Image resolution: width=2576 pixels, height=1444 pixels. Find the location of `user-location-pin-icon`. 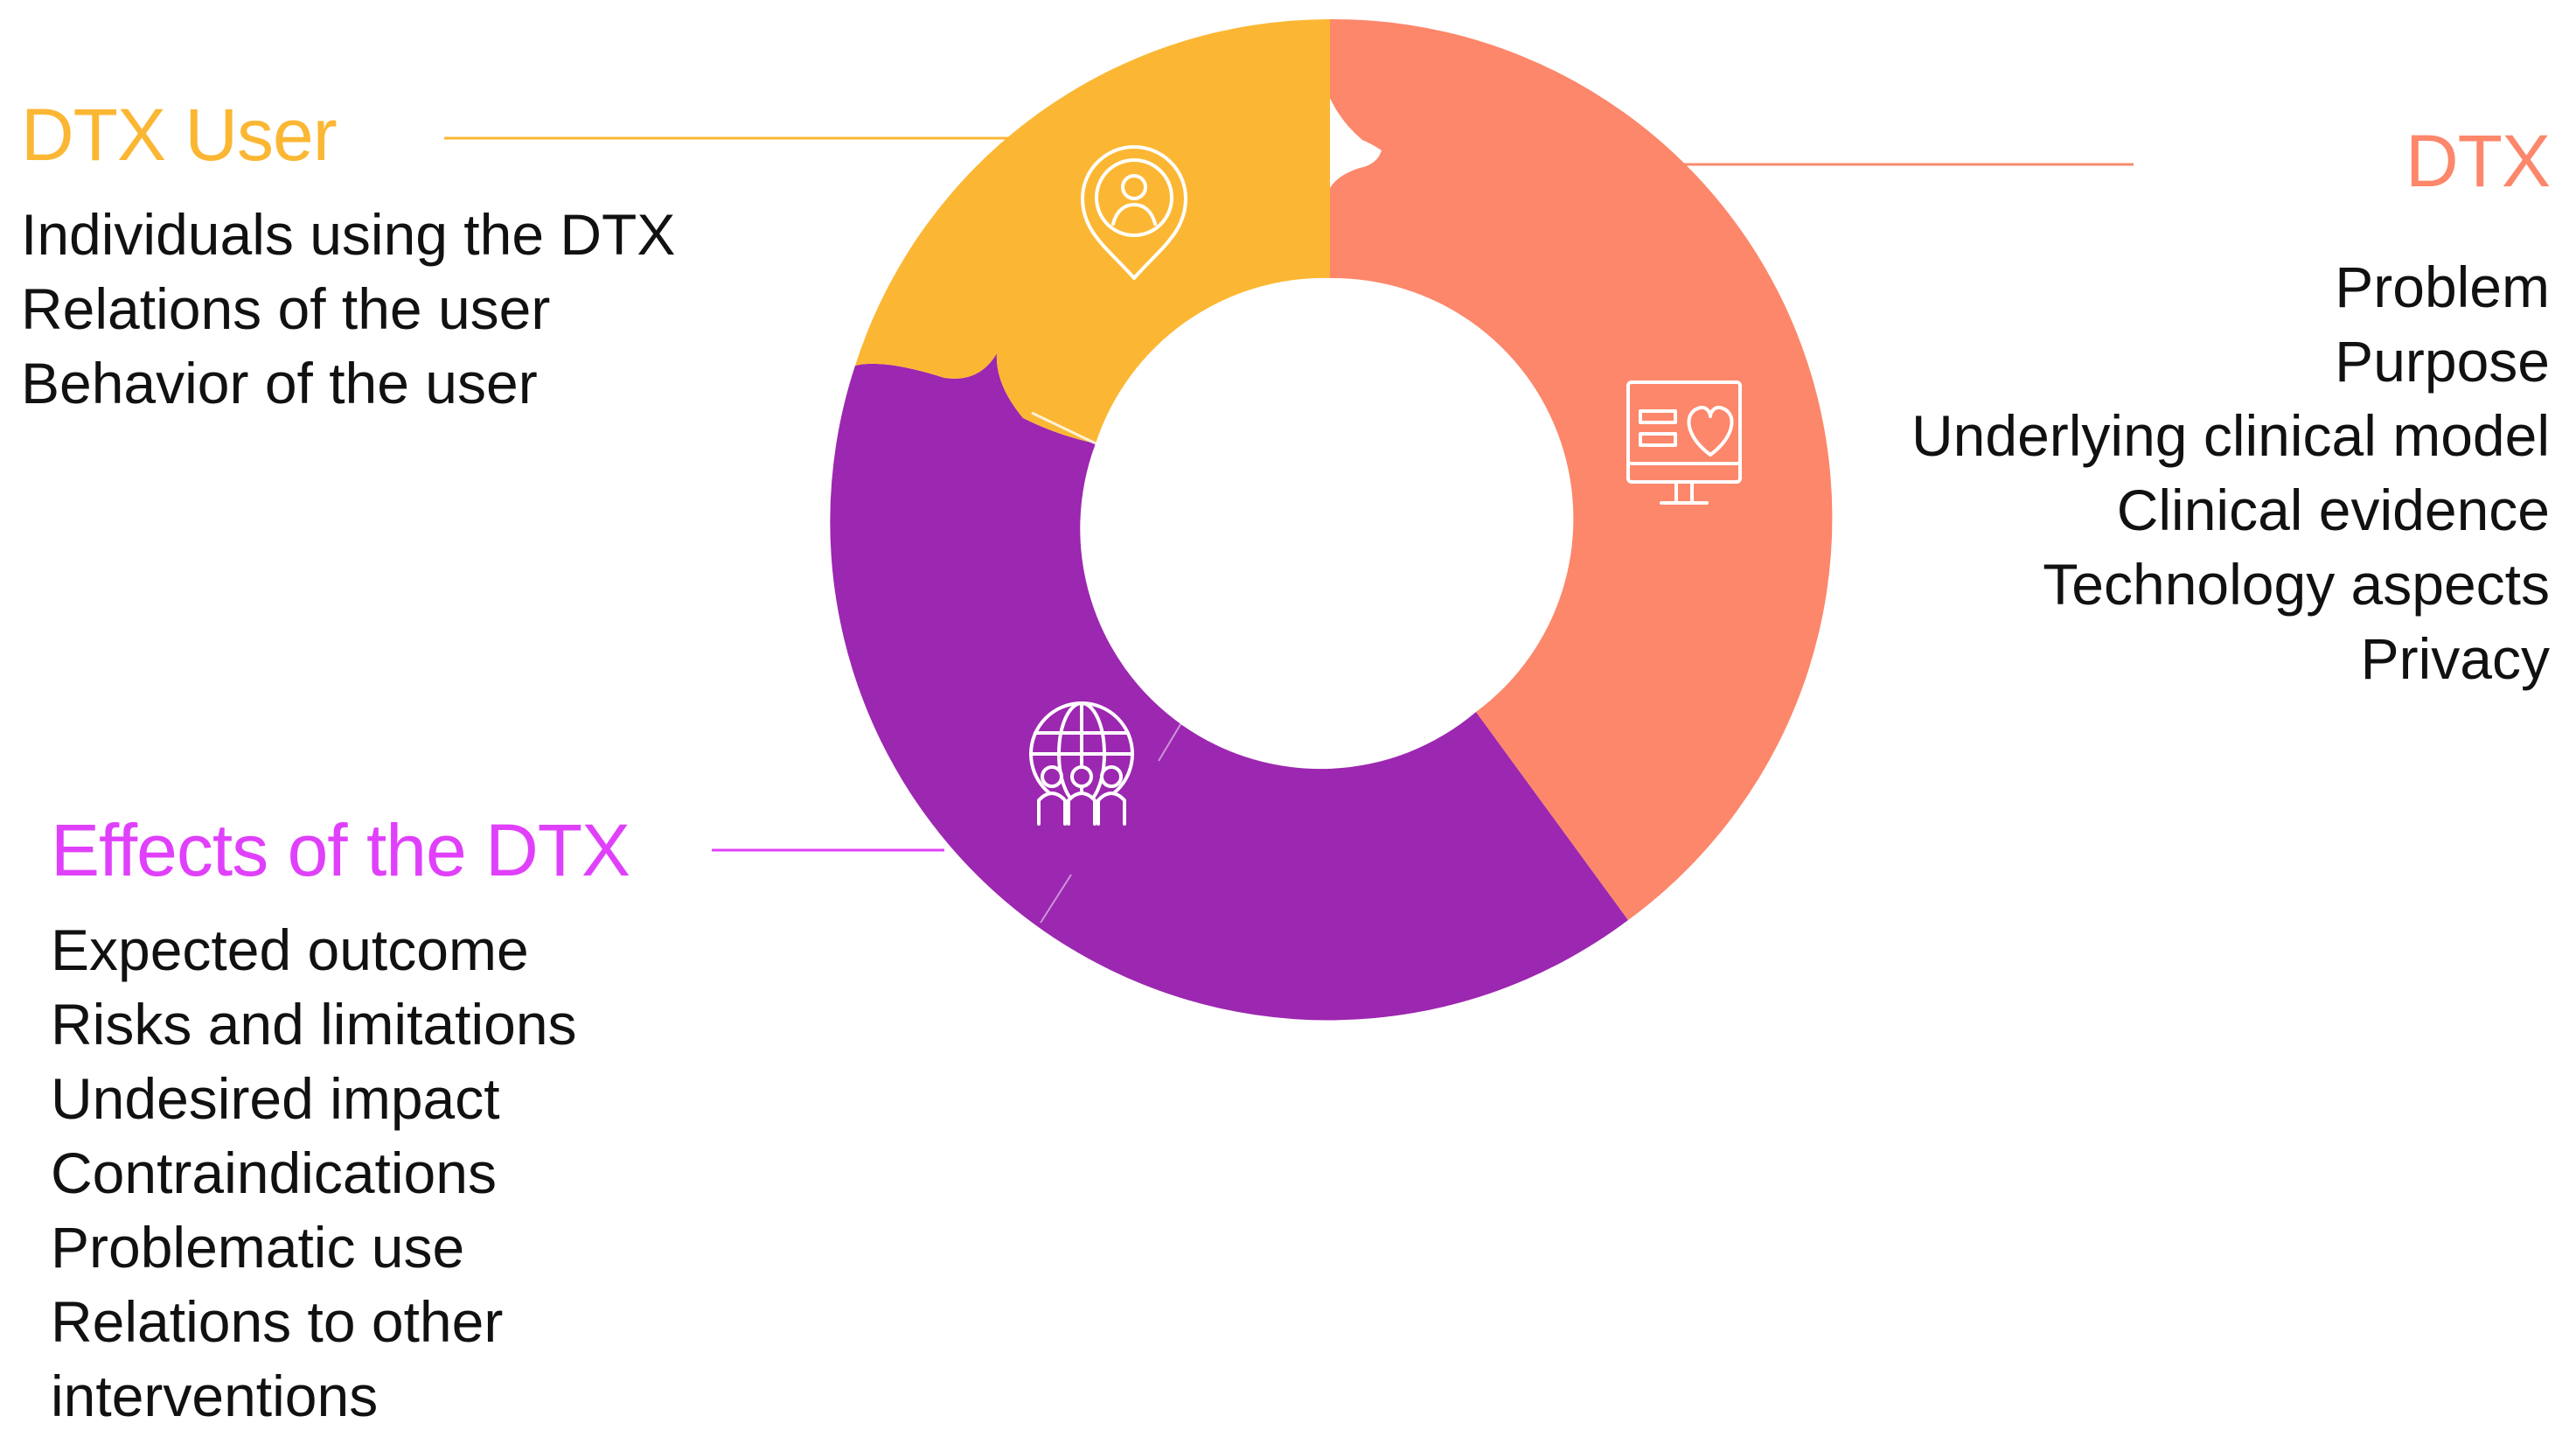

user-location-pin-icon is located at coordinates (1134, 212).